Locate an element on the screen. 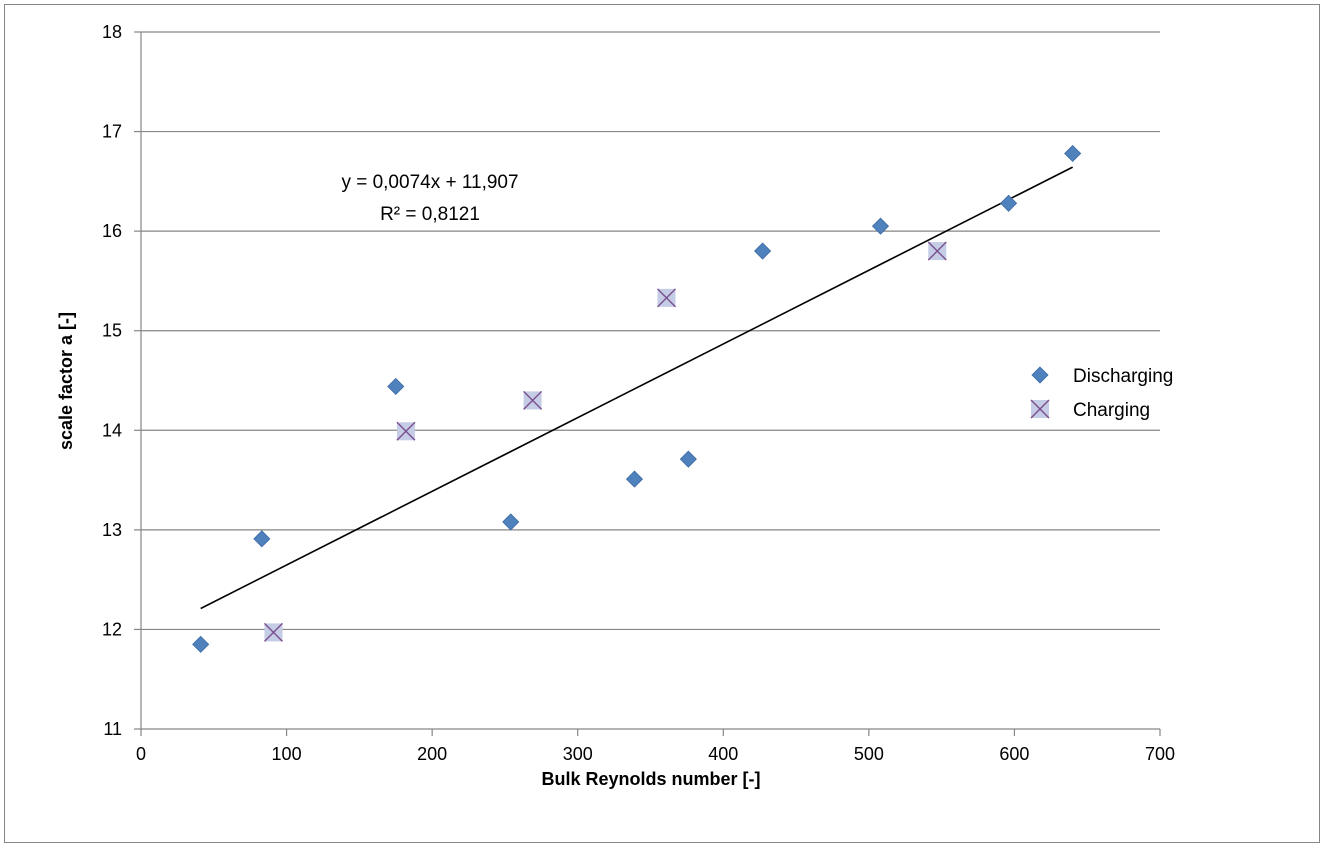 The width and height of the screenshot is (1325, 848). legend-marker-charging is located at coordinates (1040, 409).